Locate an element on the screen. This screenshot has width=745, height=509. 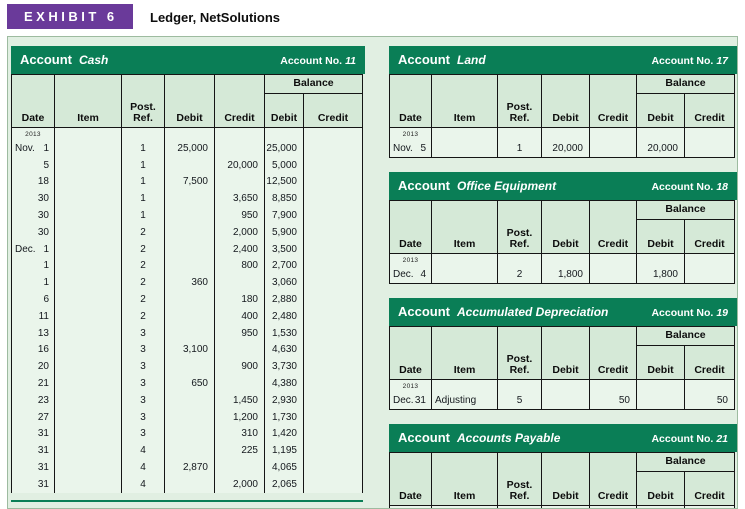
cell-post-ref: 1 is located at coordinates (520, 148).